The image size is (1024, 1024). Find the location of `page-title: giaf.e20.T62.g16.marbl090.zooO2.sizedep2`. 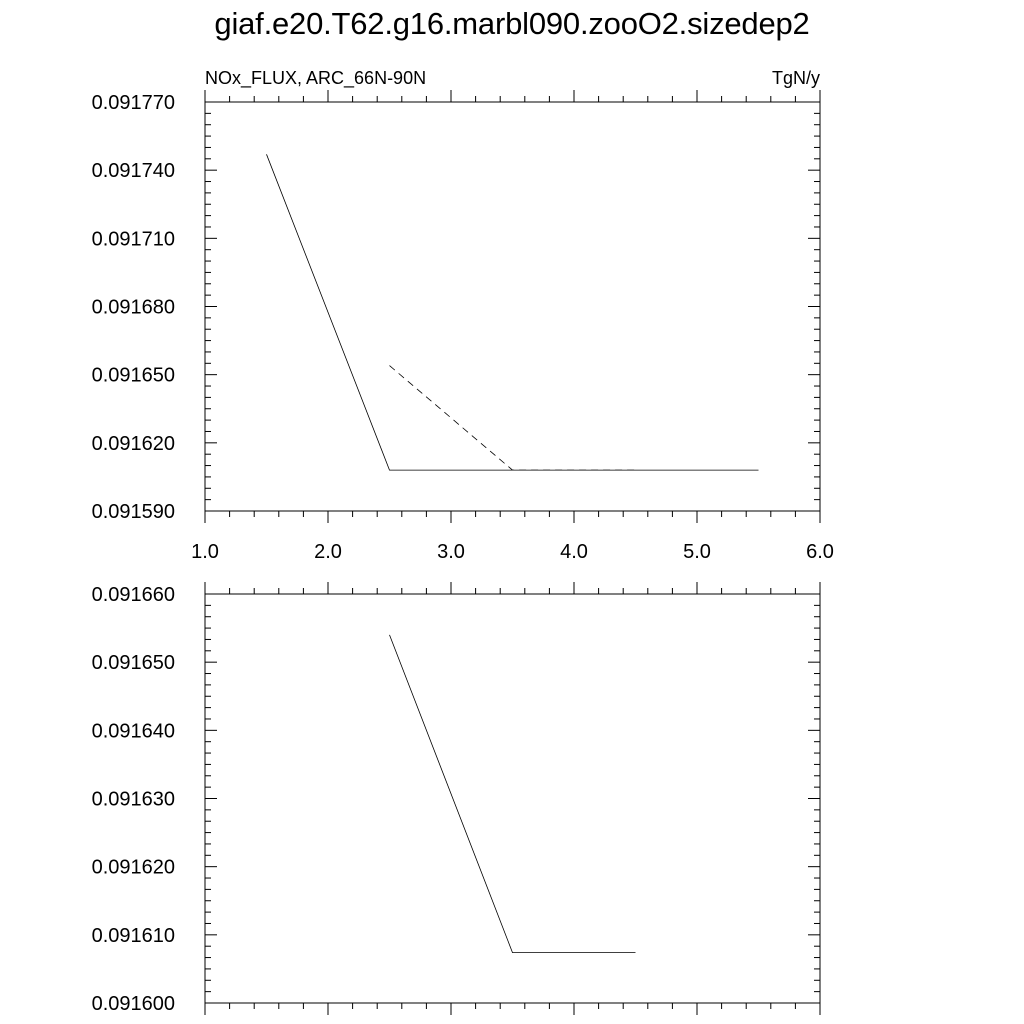

page-title: giaf.e20.T62.g16.marbl090.zooO2.sizedep2 is located at coordinates (512, 23).